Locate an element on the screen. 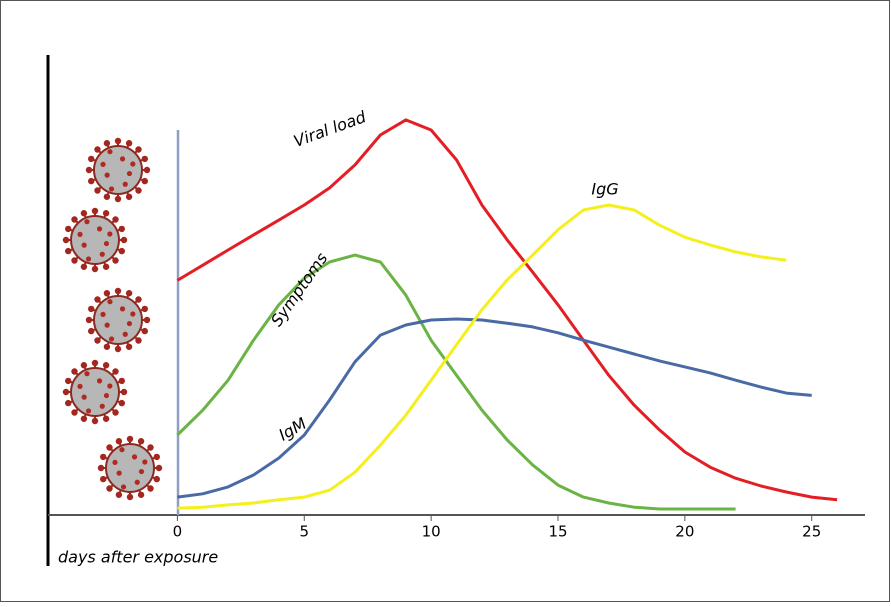 The image size is (891, 607). virus-icons is located at coordinates (112, 319).